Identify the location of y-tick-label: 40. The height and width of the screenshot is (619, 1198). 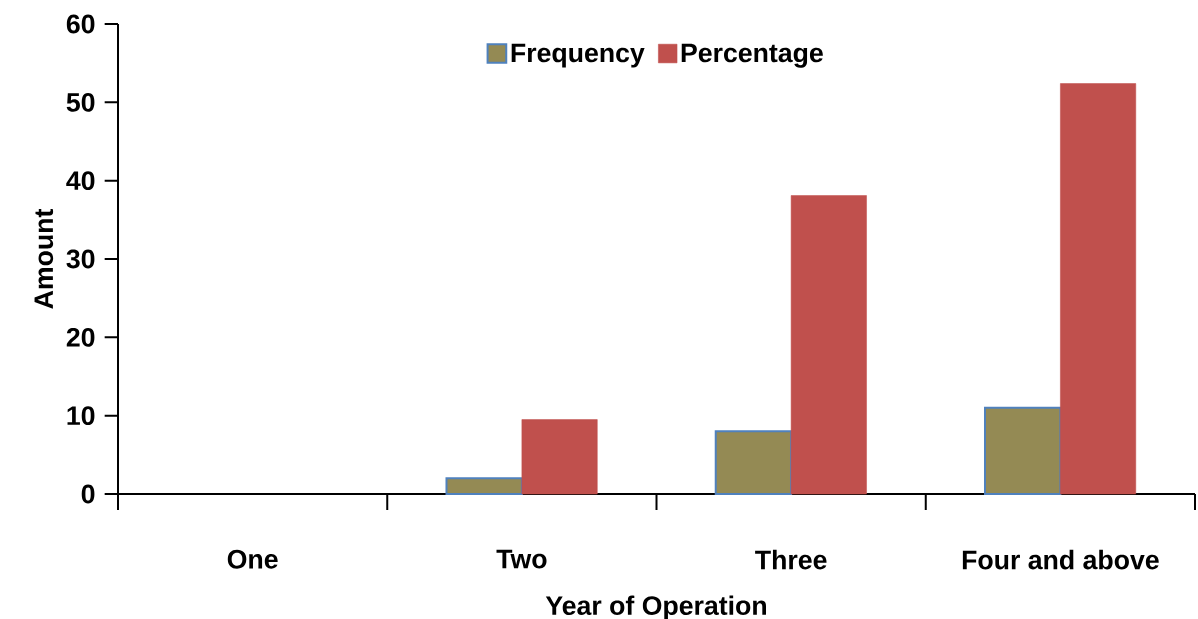
(80, 181).